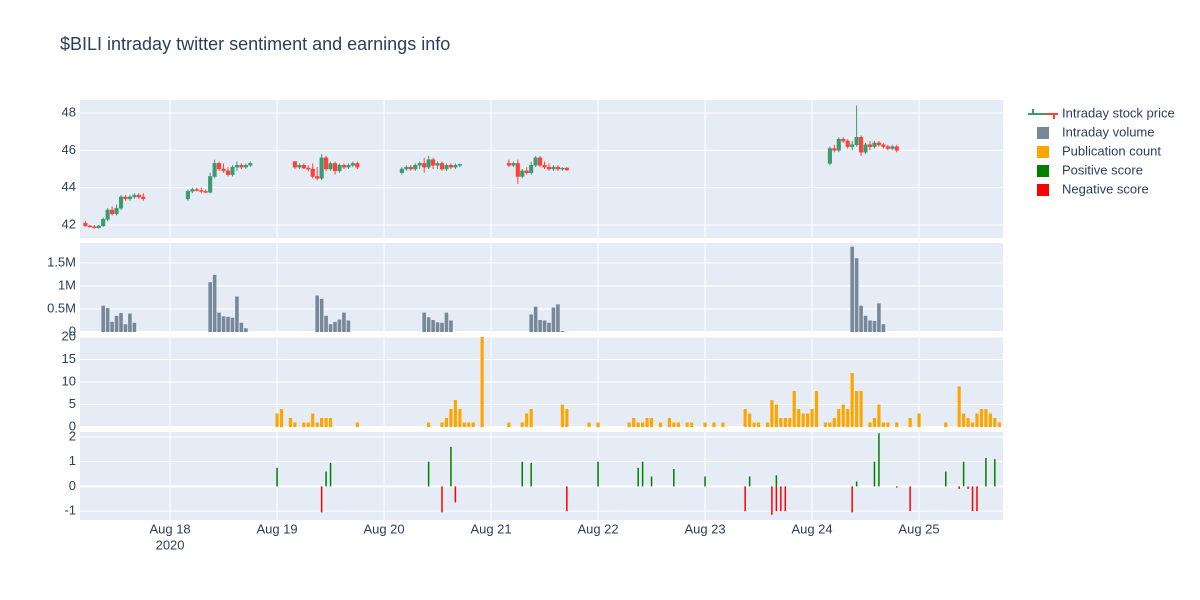  Describe the element at coordinates (72, 330) in the screenshot. I see `y-tick-label: 0` at that location.